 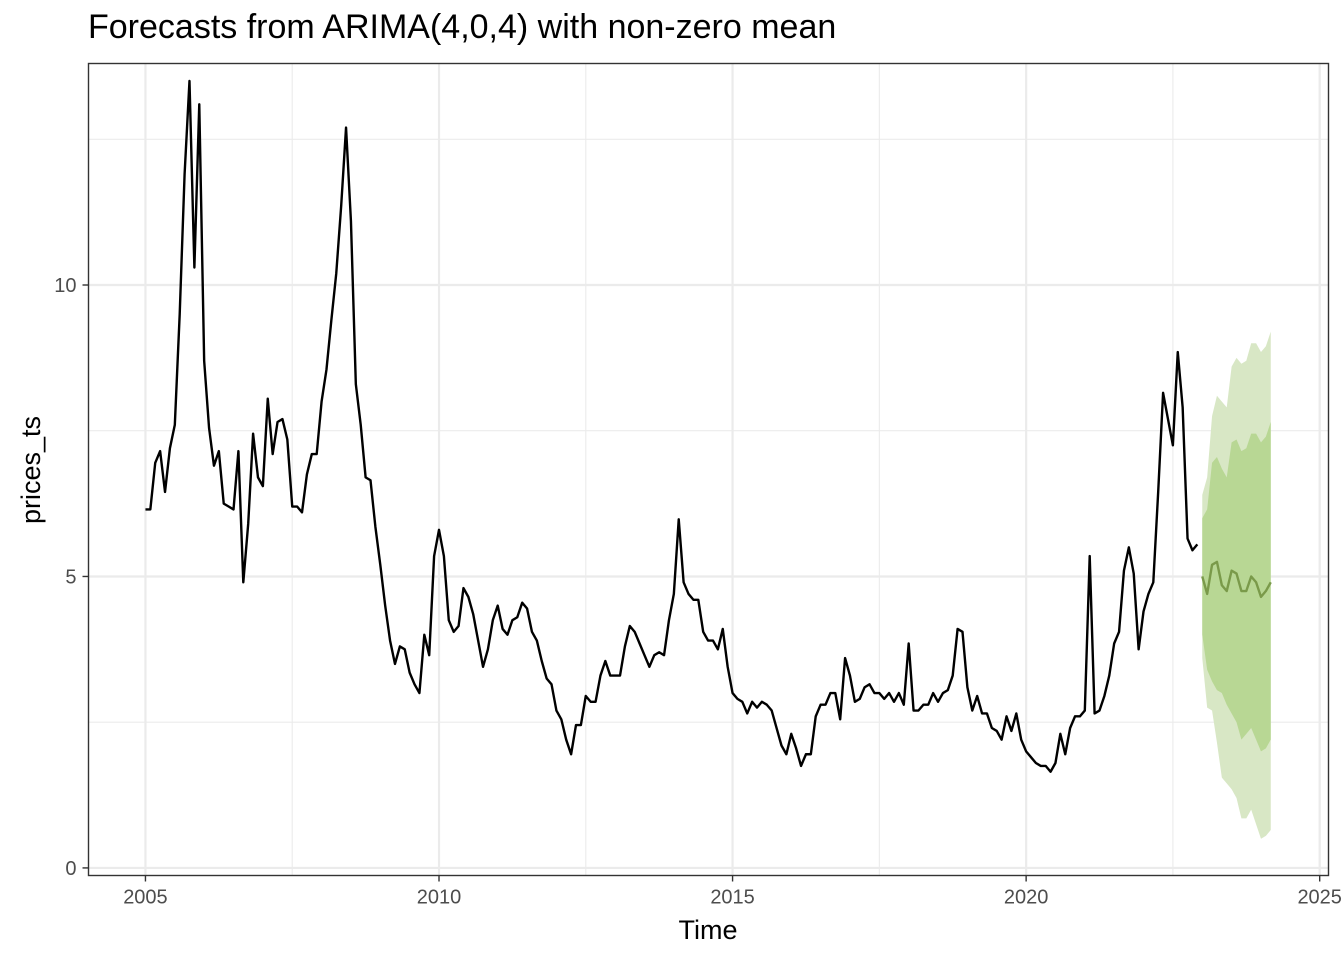 I want to click on x-tick-label: 2020, so click(x=1026, y=898).